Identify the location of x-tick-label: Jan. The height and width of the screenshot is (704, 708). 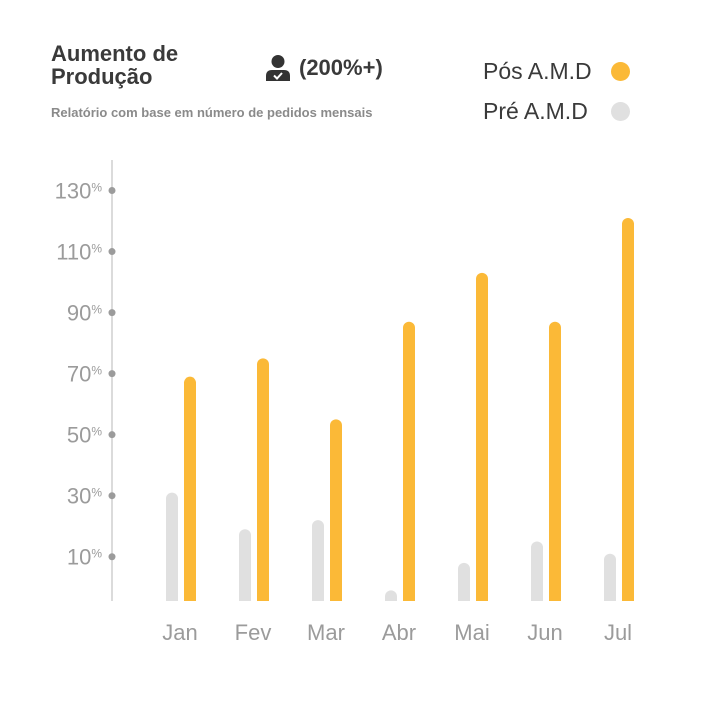
(179, 632).